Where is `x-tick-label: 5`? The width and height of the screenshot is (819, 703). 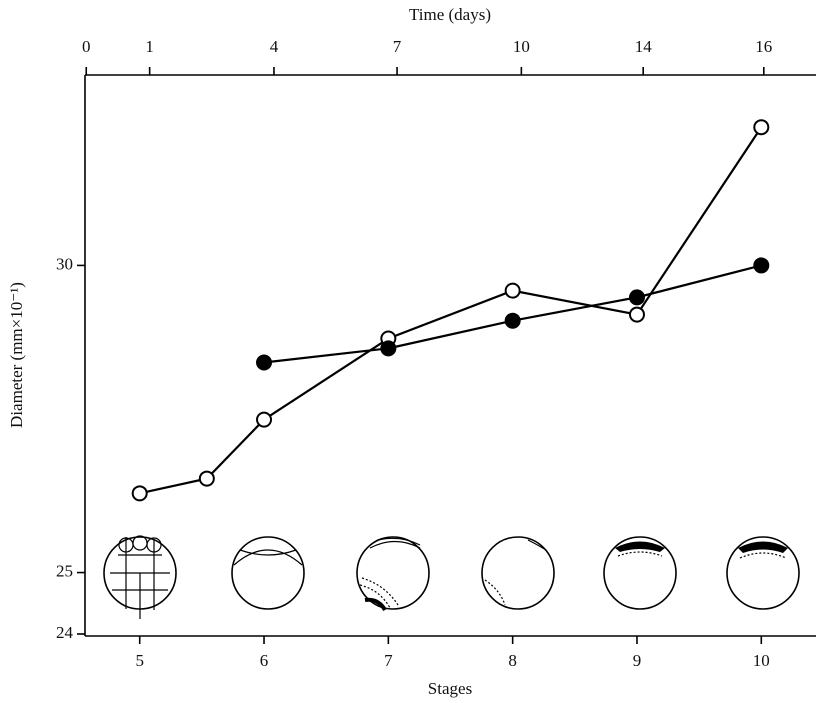 x-tick-label: 5 is located at coordinates (139, 660).